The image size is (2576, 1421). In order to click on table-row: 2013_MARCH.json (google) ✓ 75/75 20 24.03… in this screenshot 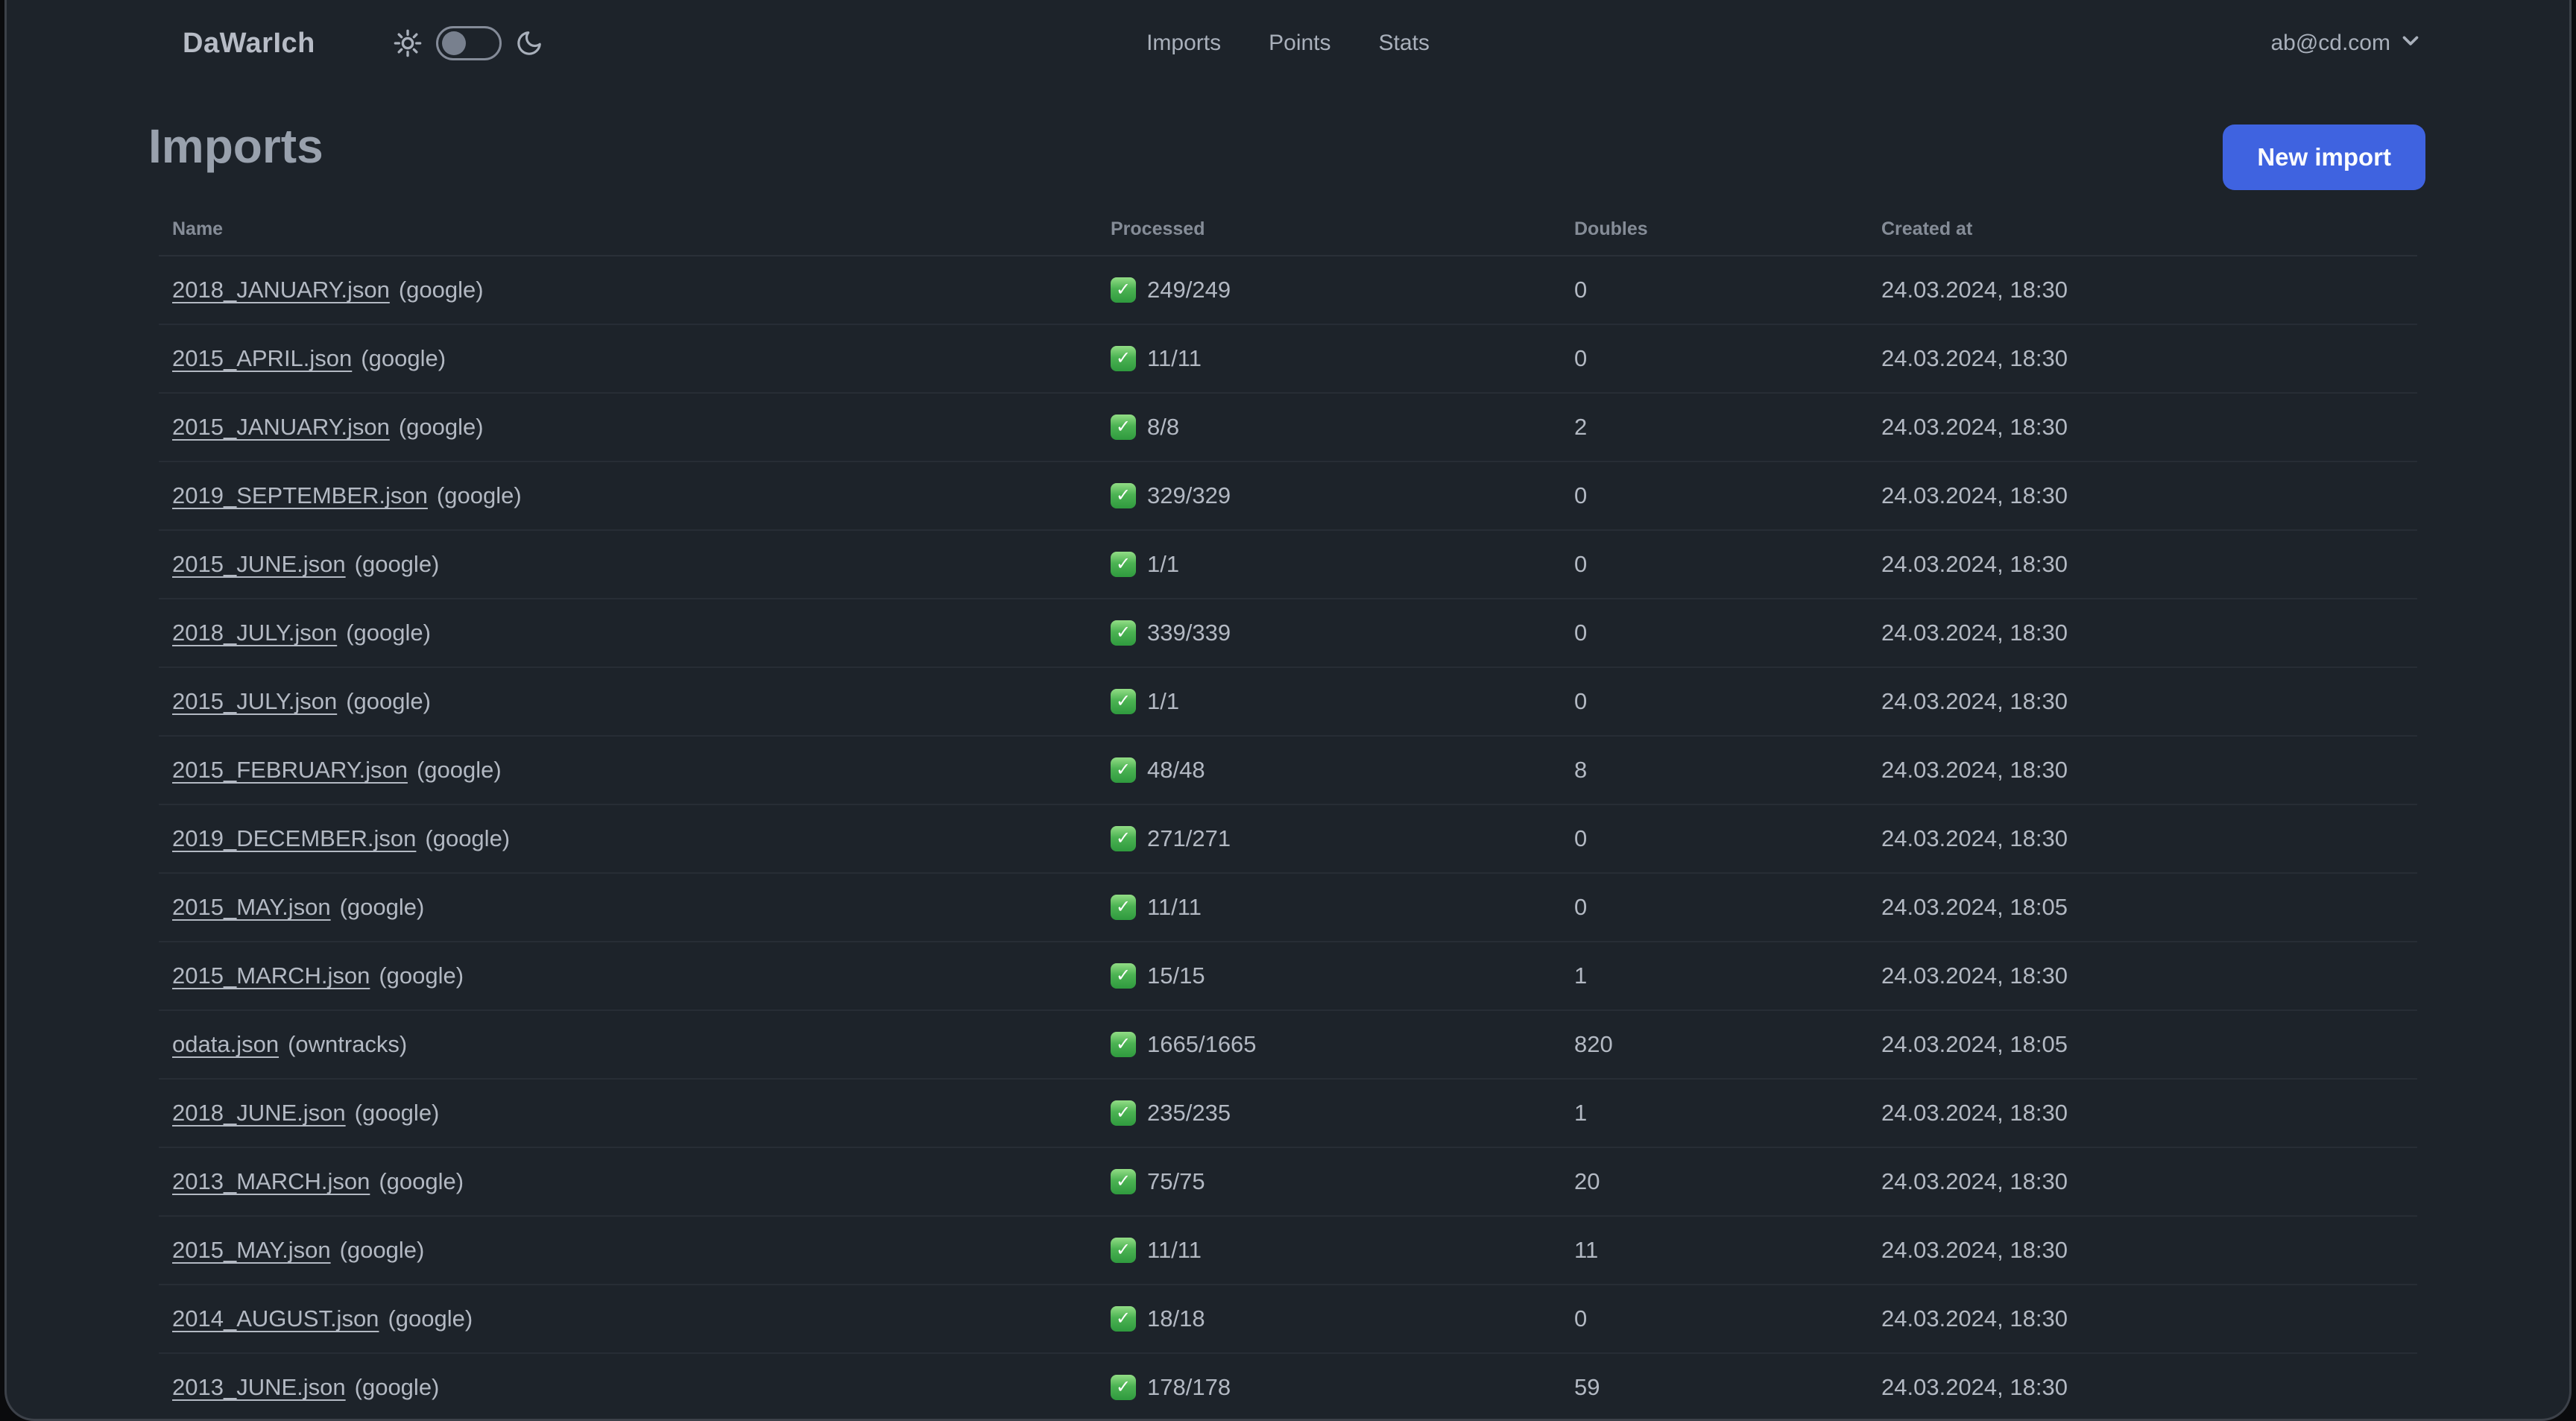, I will do `click(1288, 1182)`.